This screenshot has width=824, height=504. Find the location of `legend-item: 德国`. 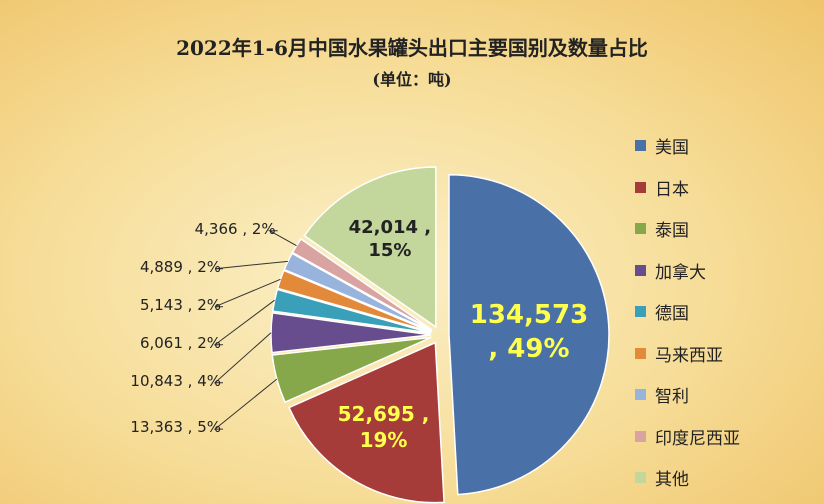

legend-item: 德国 is located at coordinates (662, 311).